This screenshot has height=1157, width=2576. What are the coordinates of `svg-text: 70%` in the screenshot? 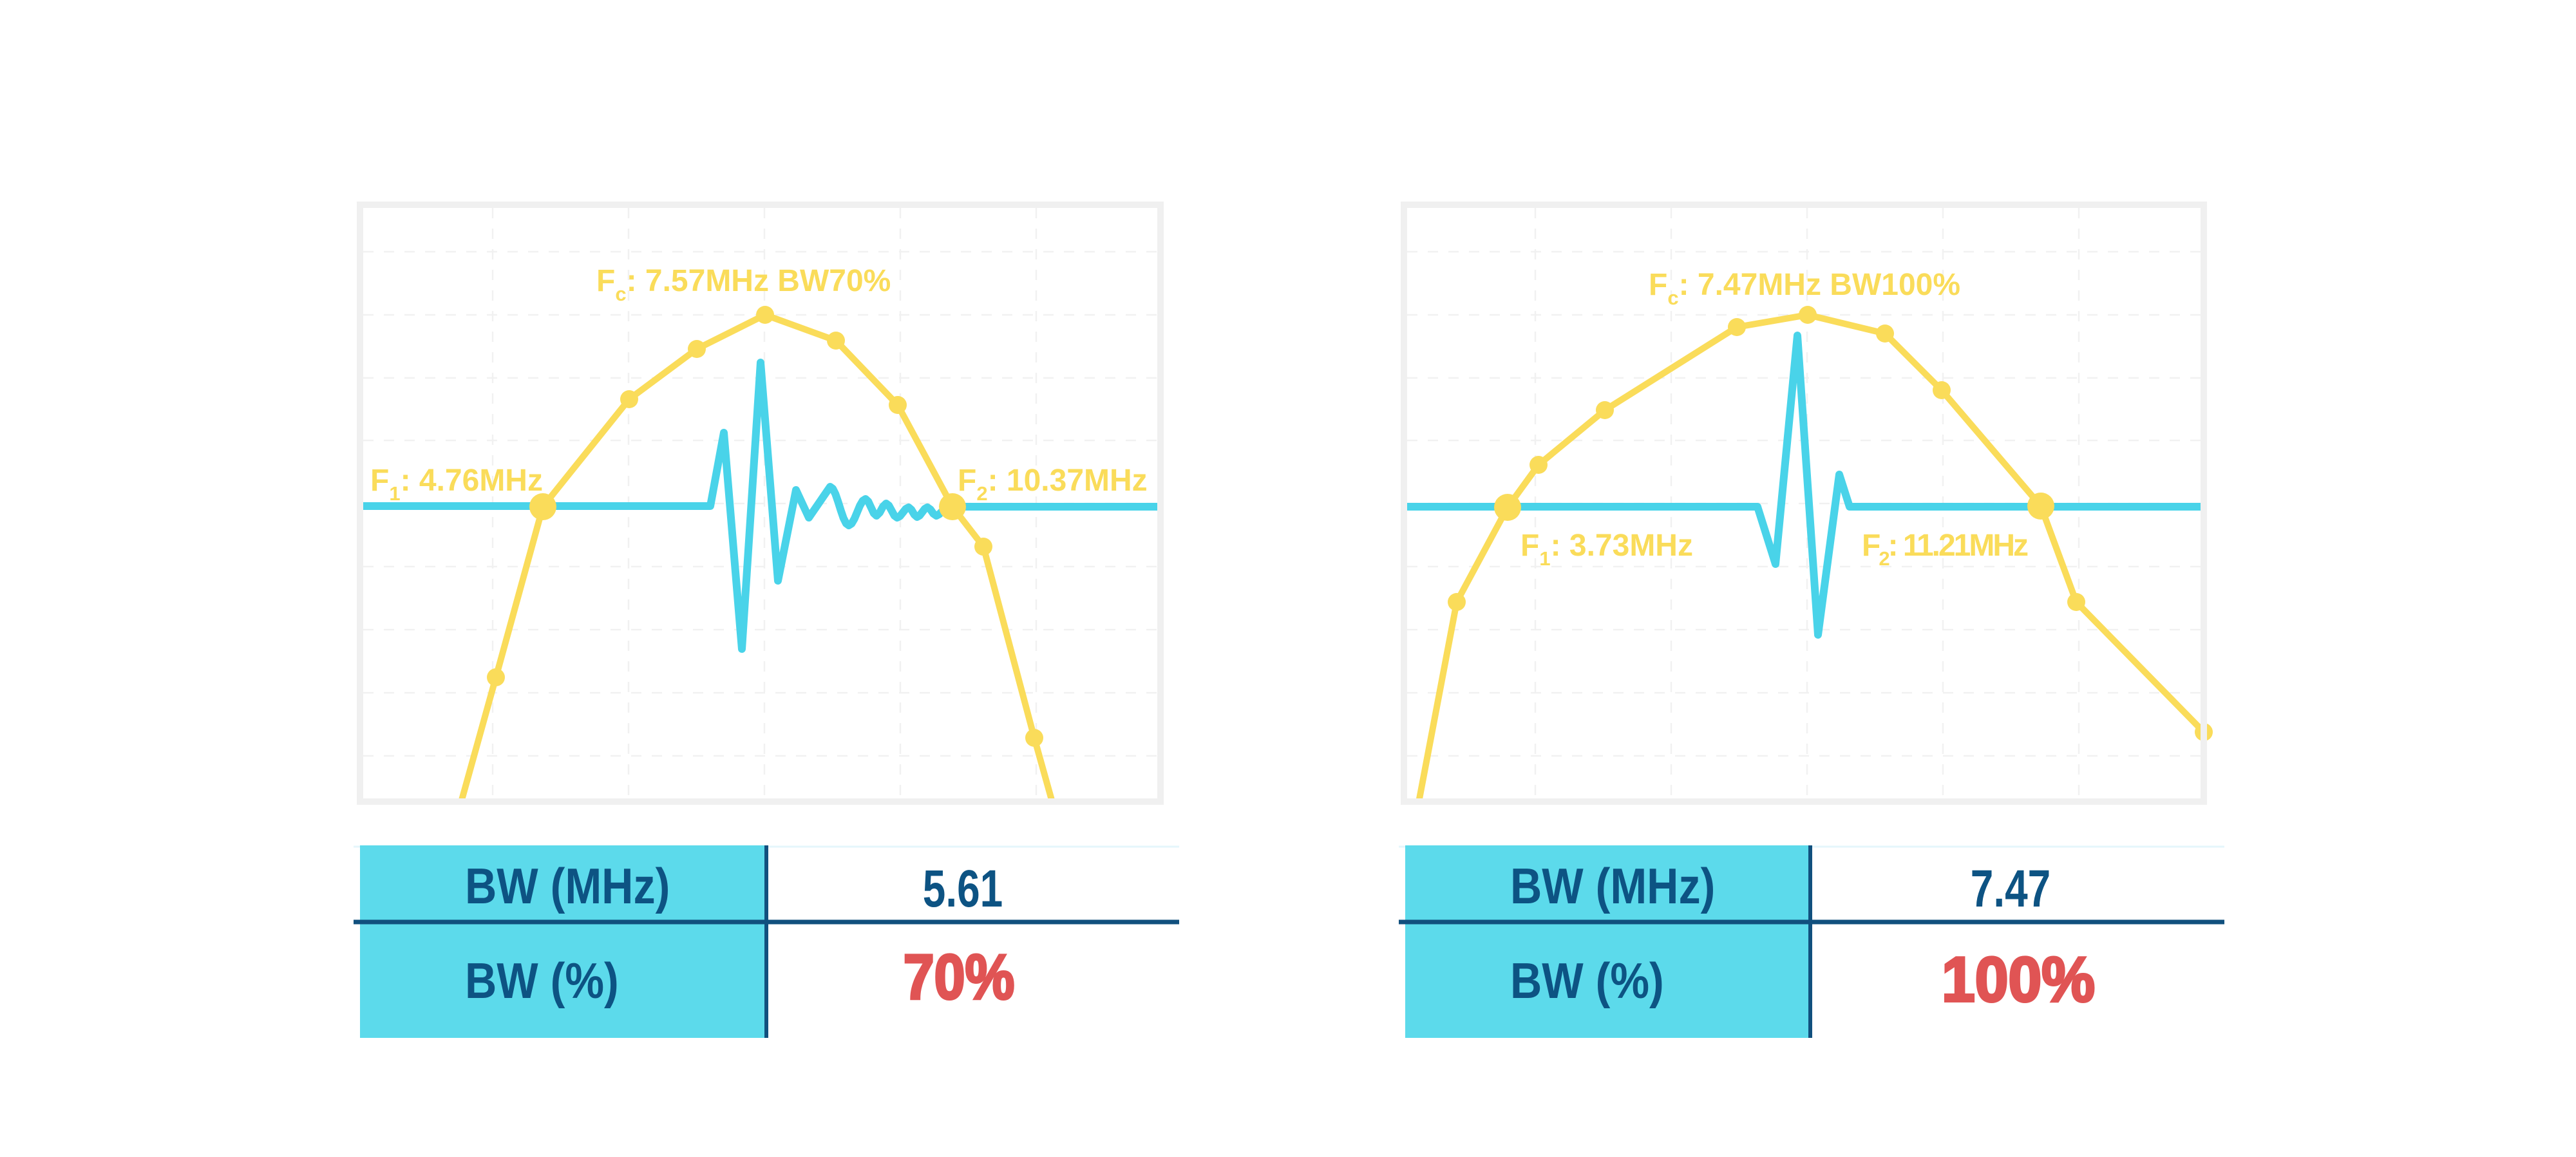 It's located at (959, 976).